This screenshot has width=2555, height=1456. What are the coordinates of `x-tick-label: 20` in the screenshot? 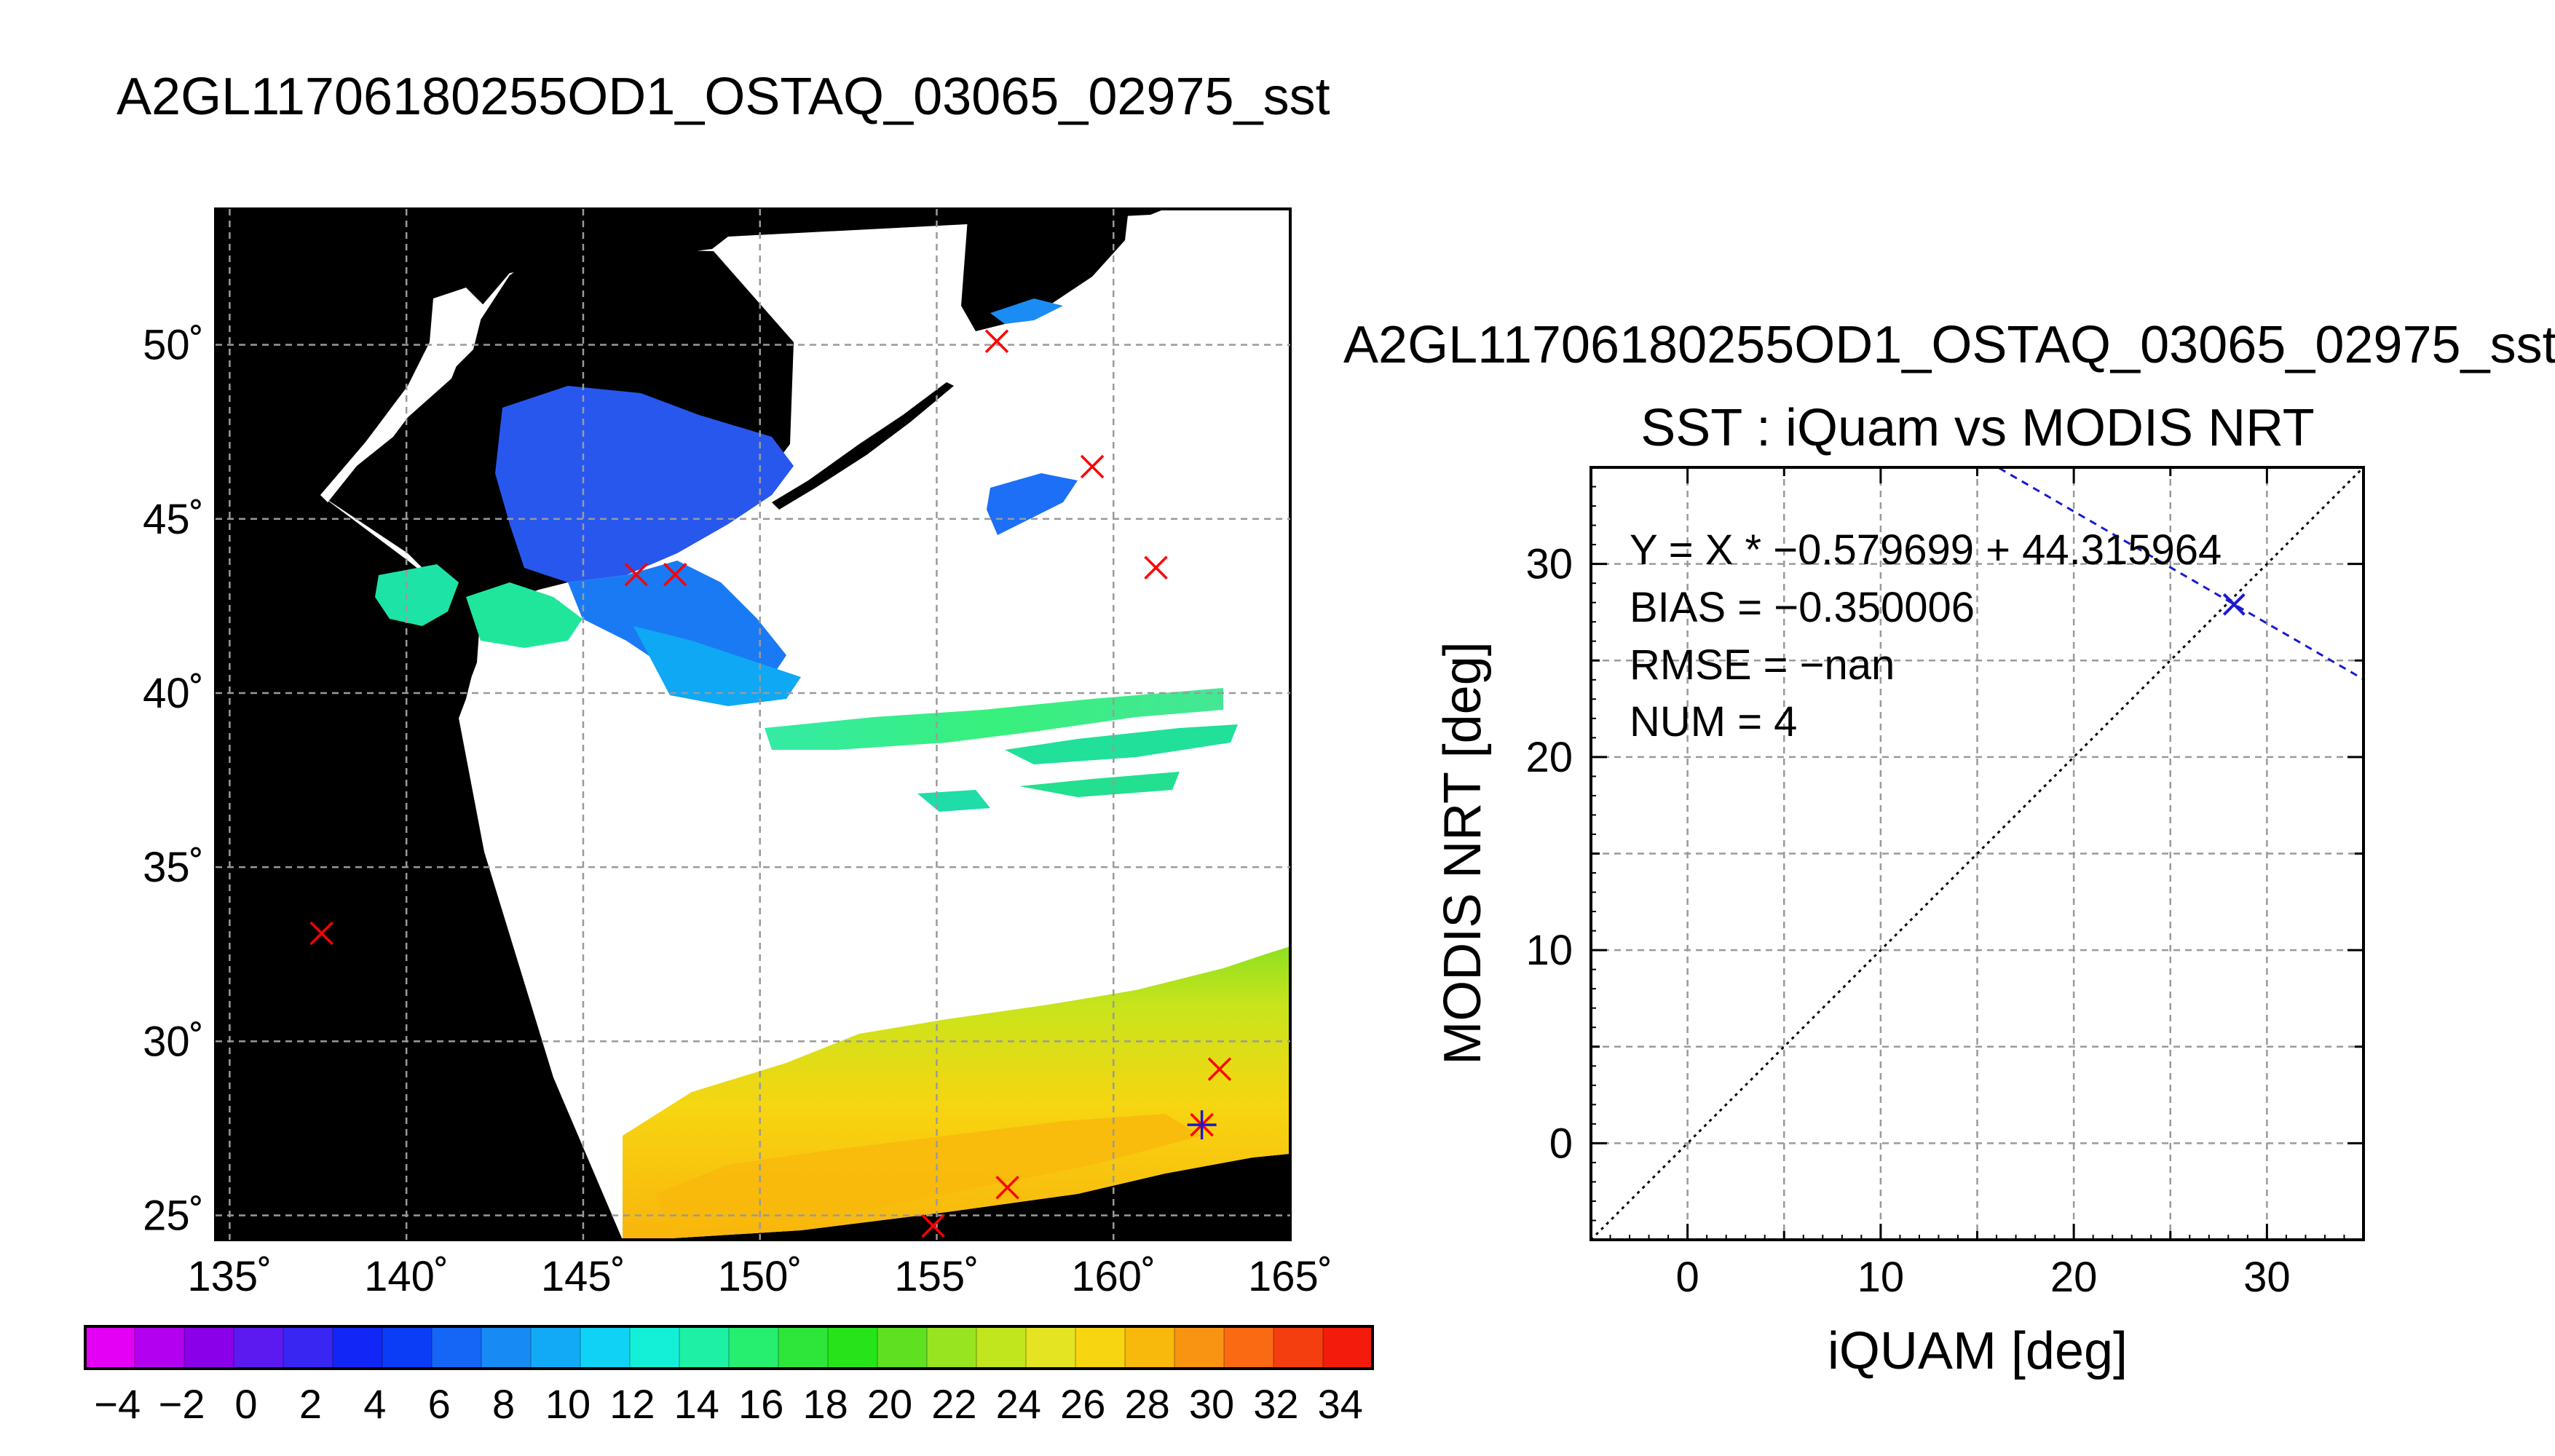 It's located at (2074, 1277).